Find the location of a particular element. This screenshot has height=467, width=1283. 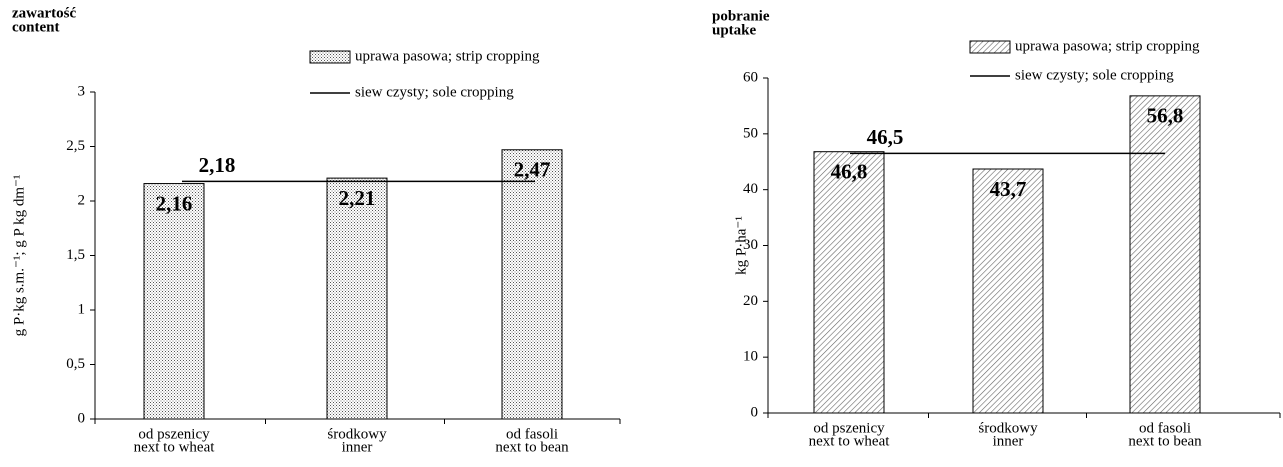

reference-label: 2,18 is located at coordinates (217, 165).